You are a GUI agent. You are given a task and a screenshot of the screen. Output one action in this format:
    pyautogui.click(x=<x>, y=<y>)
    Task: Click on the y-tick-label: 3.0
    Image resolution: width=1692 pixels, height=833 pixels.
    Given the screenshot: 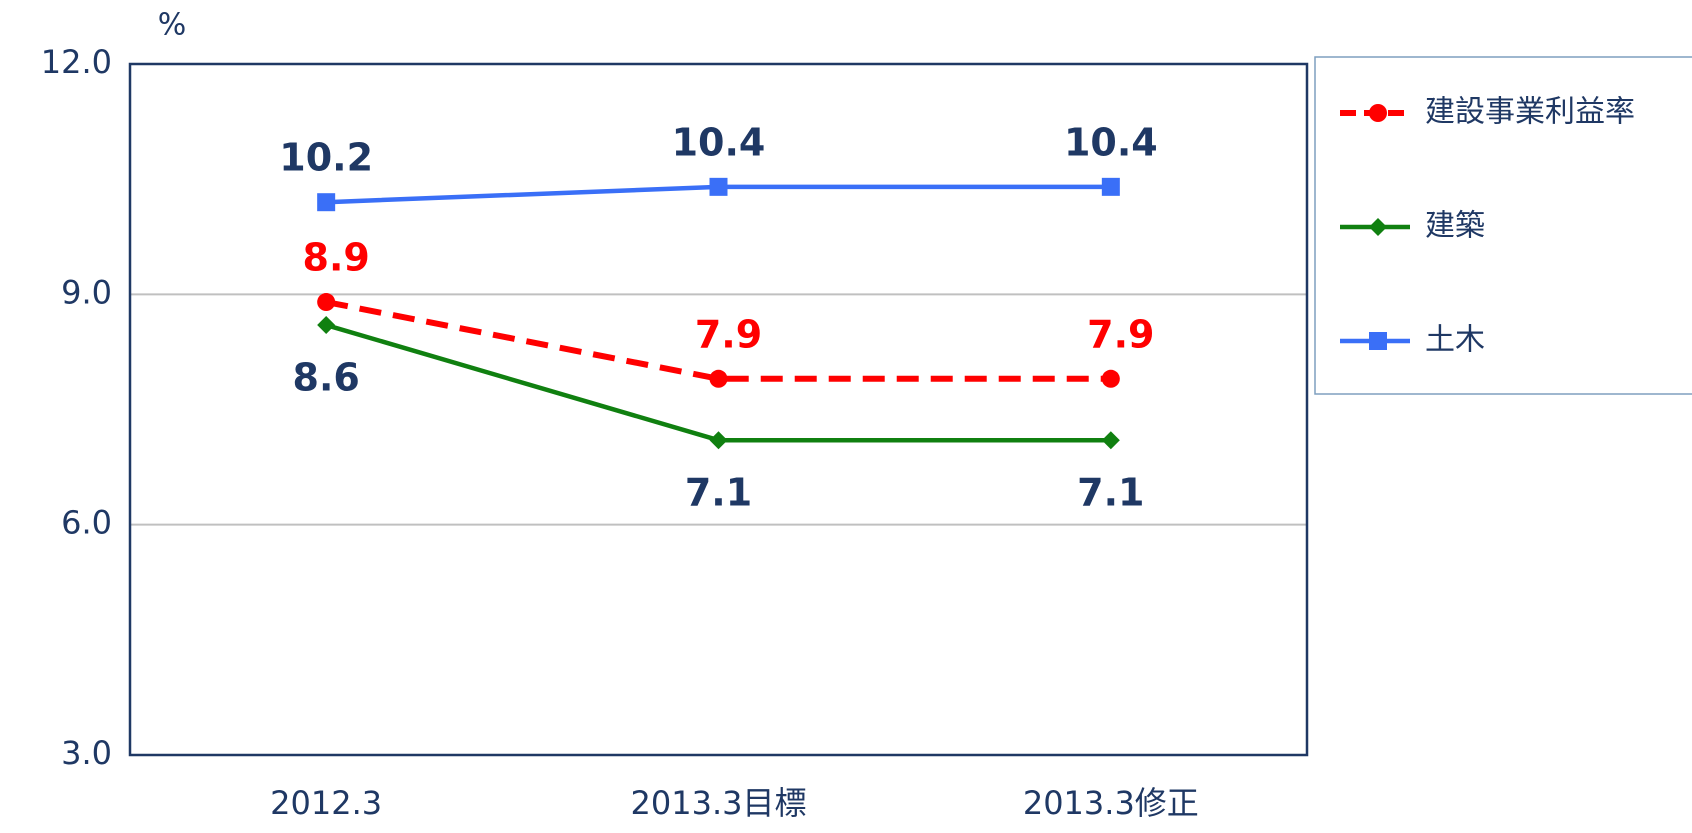 What is the action you would take?
    pyautogui.click(x=86, y=753)
    